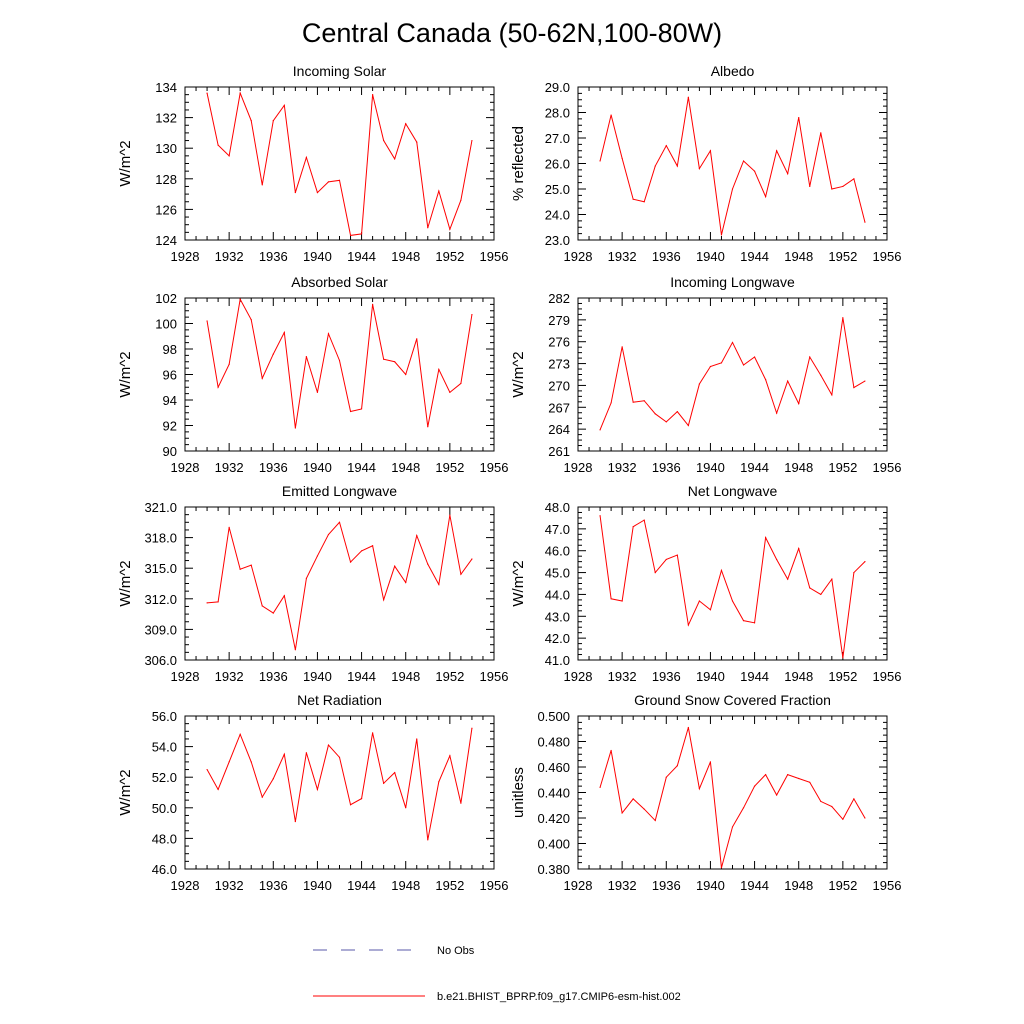 The width and height of the screenshot is (1024, 1024). Describe the element at coordinates (553, 818) in the screenshot. I see `ground-snow-covered-fraction-y-tick-label: 0.420` at that location.